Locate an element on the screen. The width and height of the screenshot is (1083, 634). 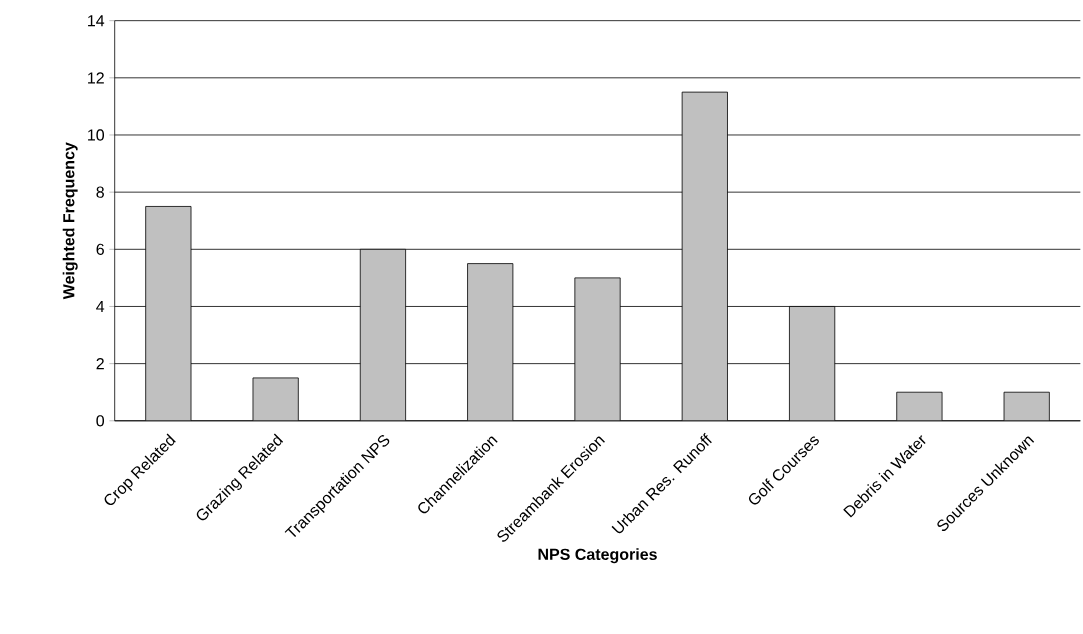
x-axis-title: NPS Categories is located at coordinates (597, 556).